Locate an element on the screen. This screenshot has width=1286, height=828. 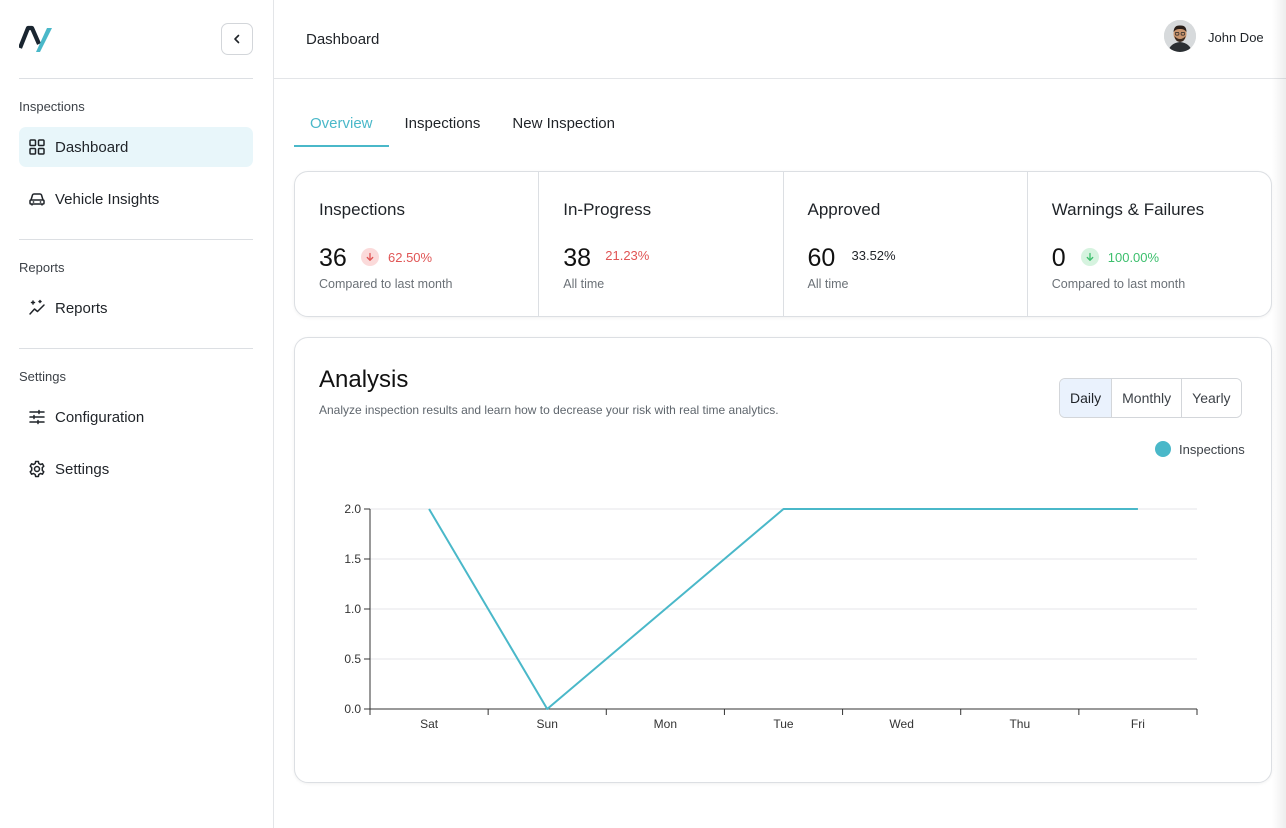
period-monthly-button: Monthly is located at coordinates (1147, 398).